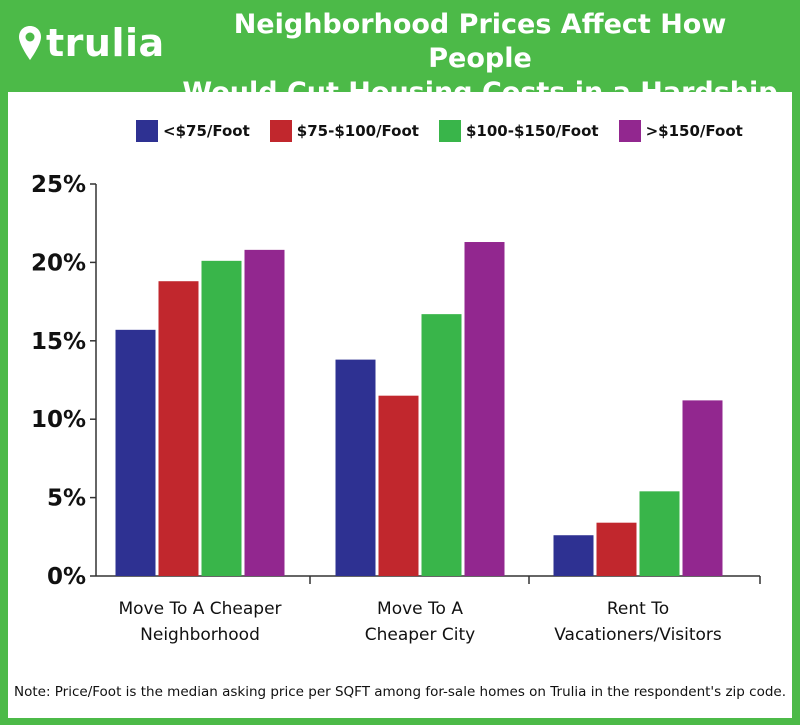  Describe the element at coordinates (58, 185) in the screenshot. I see `y-tick-label: 25%` at that location.